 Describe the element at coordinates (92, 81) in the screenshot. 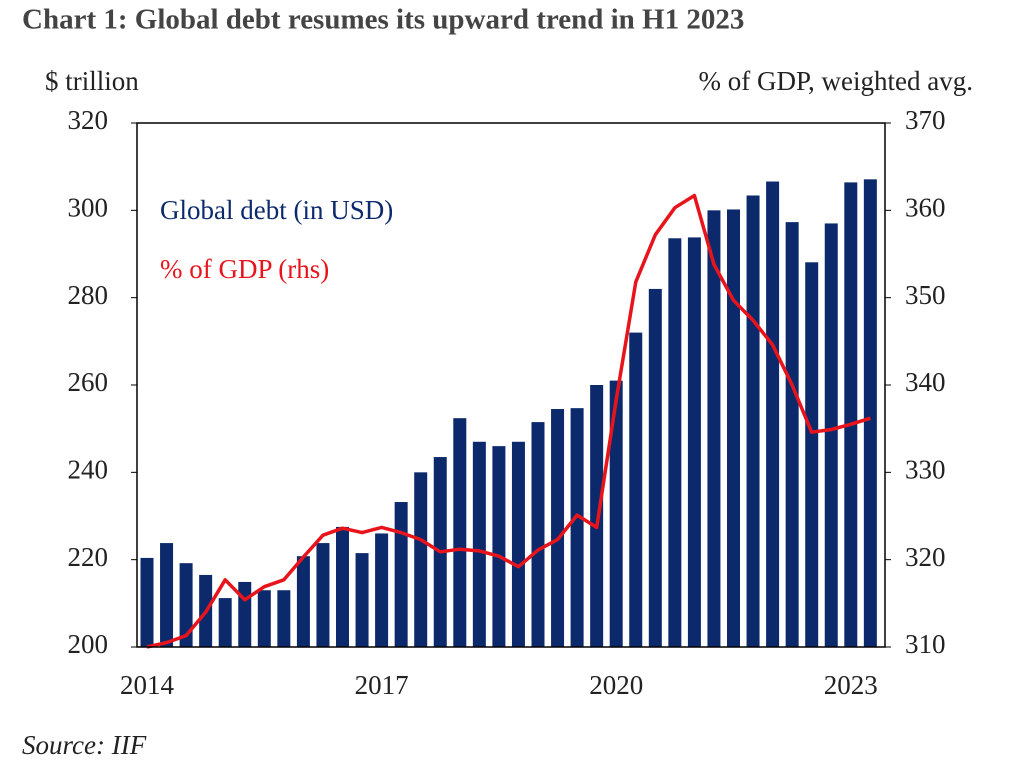

I see `y-axis-label: $ trillion` at that location.